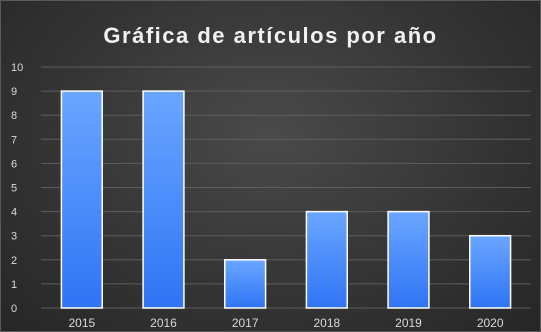  What do you see at coordinates (14, 164) in the screenshot?
I see `y-tick-label: 6` at bounding box center [14, 164].